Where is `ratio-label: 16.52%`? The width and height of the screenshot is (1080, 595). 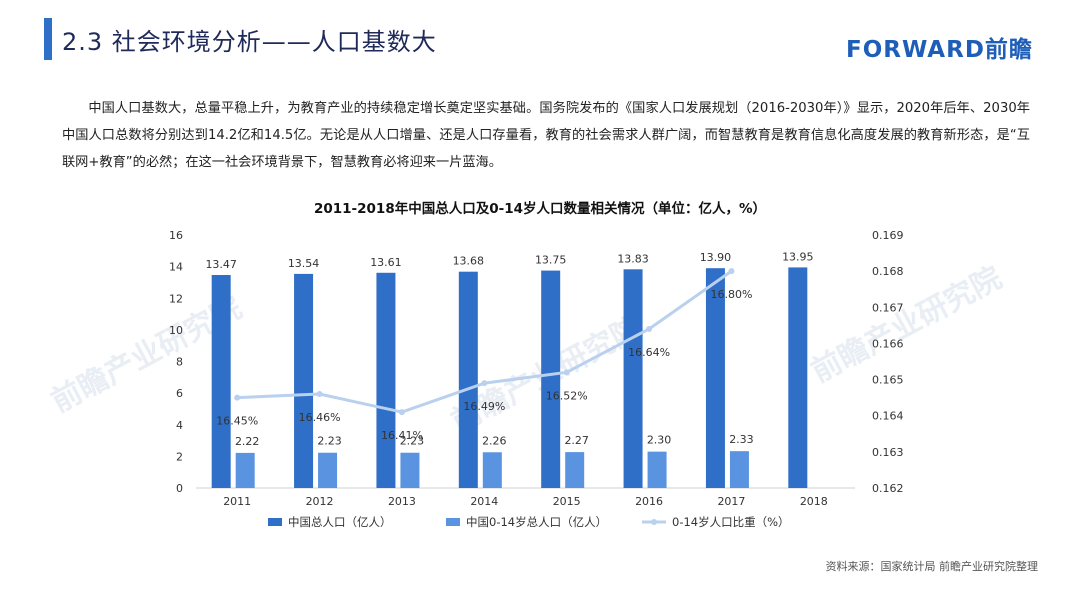
ratio-label: 16.52% is located at coordinates (567, 395).